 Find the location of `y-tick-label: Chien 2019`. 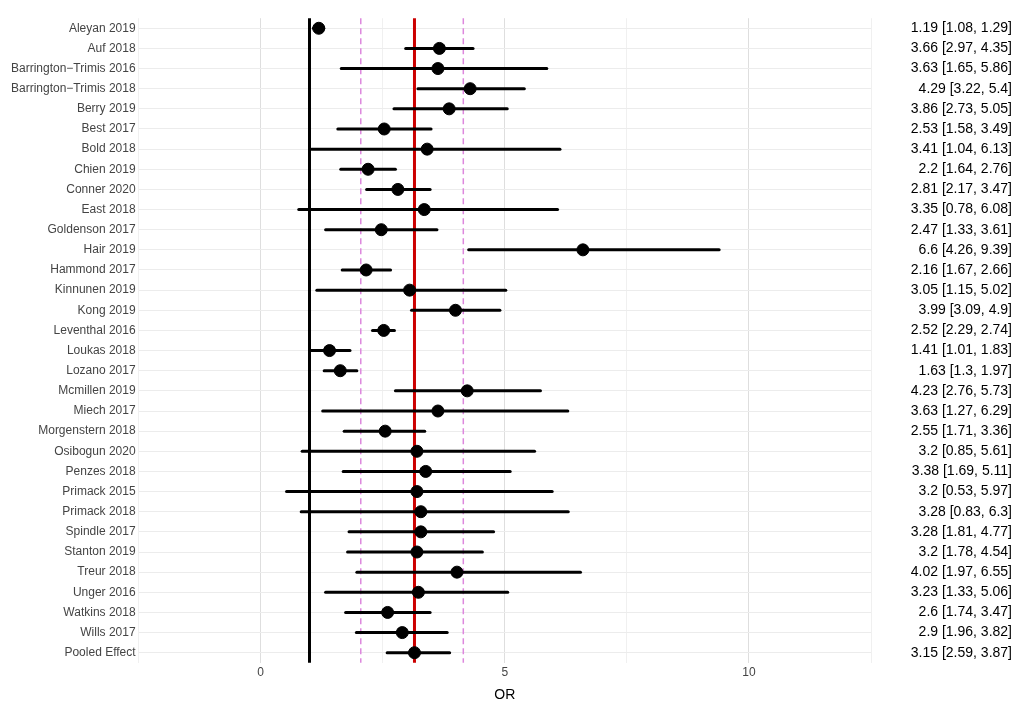

y-tick-label: Chien 2019 is located at coordinates (105, 168).